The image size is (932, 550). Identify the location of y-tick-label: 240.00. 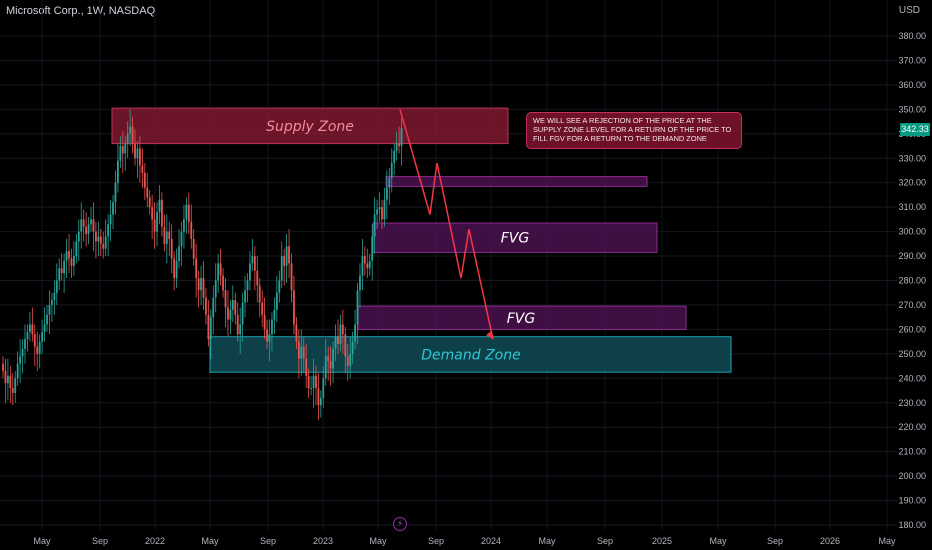
(912, 378).